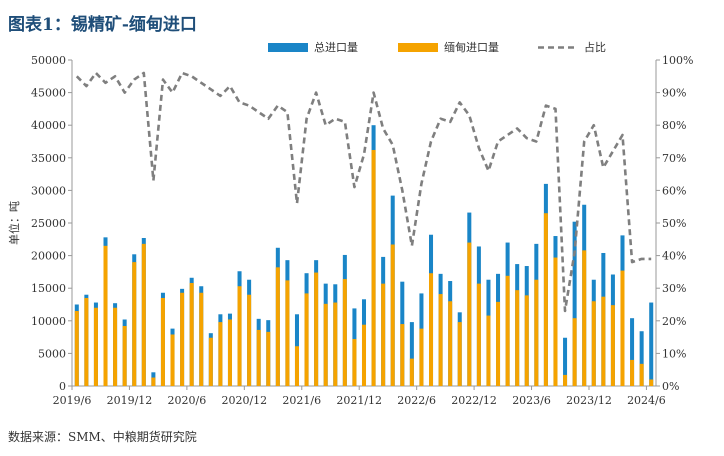 Image resolution: width=724 pixels, height=456 pixels. I want to click on y-tick-label: 10000, so click(48, 321).